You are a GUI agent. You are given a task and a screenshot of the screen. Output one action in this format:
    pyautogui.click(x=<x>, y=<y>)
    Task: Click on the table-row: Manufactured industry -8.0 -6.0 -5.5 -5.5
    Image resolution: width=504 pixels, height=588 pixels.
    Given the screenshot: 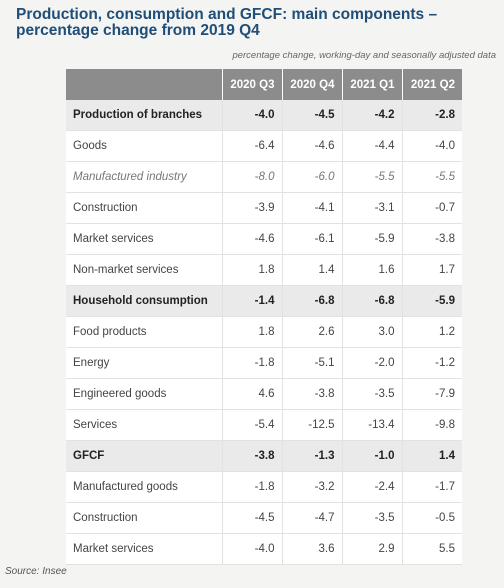 What is the action you would take?
    pyautogui.click(x=264, y=177)
    